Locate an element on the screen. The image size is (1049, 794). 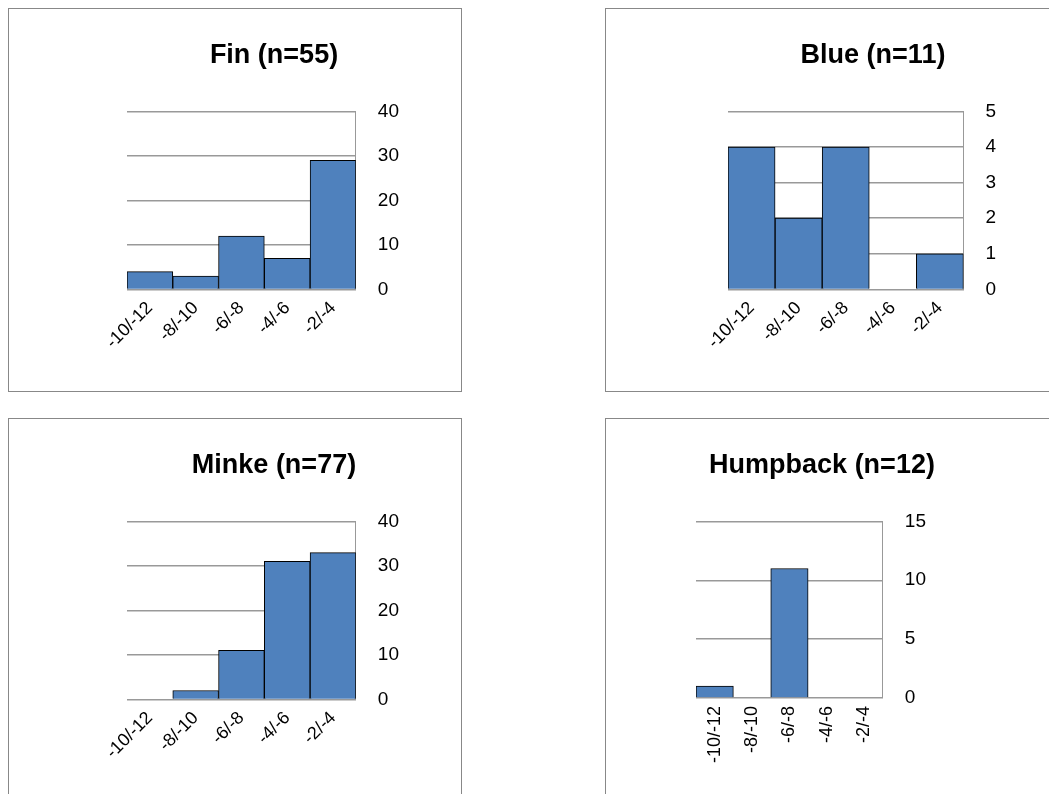
chart-title: Minke (n=77) is located at coordinates (274, 463).